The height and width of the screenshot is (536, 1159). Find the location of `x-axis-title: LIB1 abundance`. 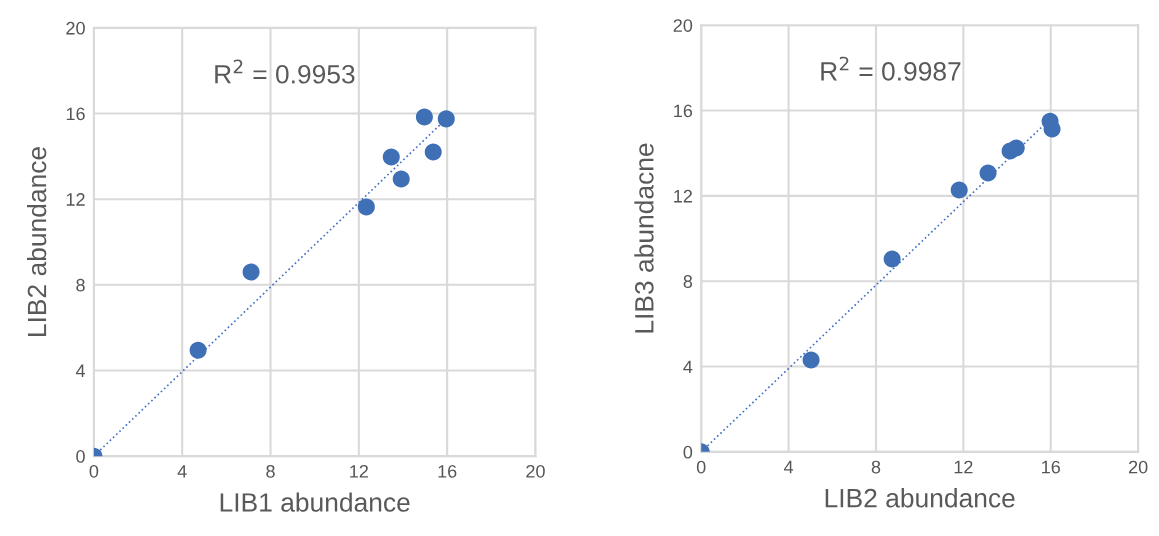

x-axis-title: LIB1 abundance is located at coordinates (315, 502).